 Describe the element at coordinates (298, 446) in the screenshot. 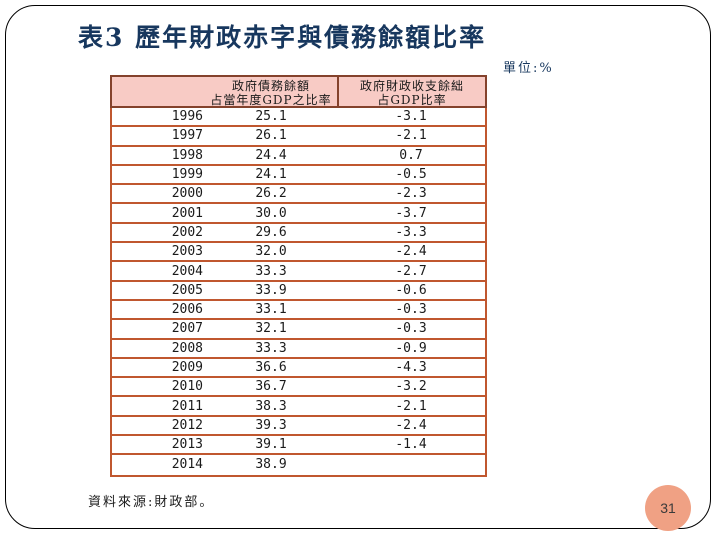

I see `table-row: 2013 39.1 -1.4` at that location.